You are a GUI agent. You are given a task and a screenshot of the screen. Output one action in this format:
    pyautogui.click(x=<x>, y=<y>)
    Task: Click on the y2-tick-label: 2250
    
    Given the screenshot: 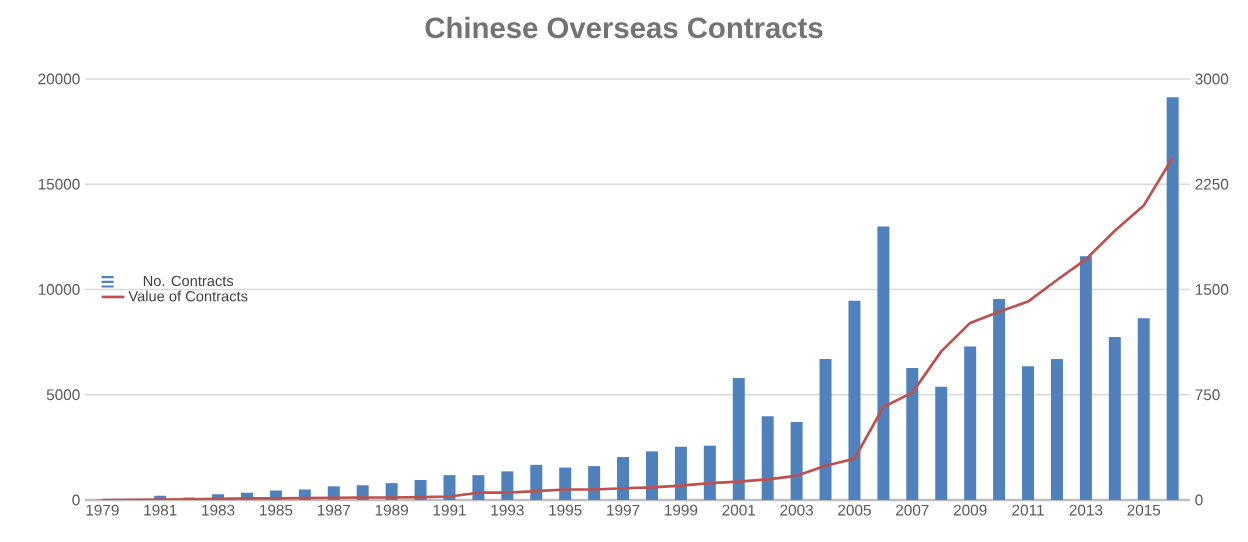 What is the action you would take?
    pyautogui.click(x=1212, y=184)
    